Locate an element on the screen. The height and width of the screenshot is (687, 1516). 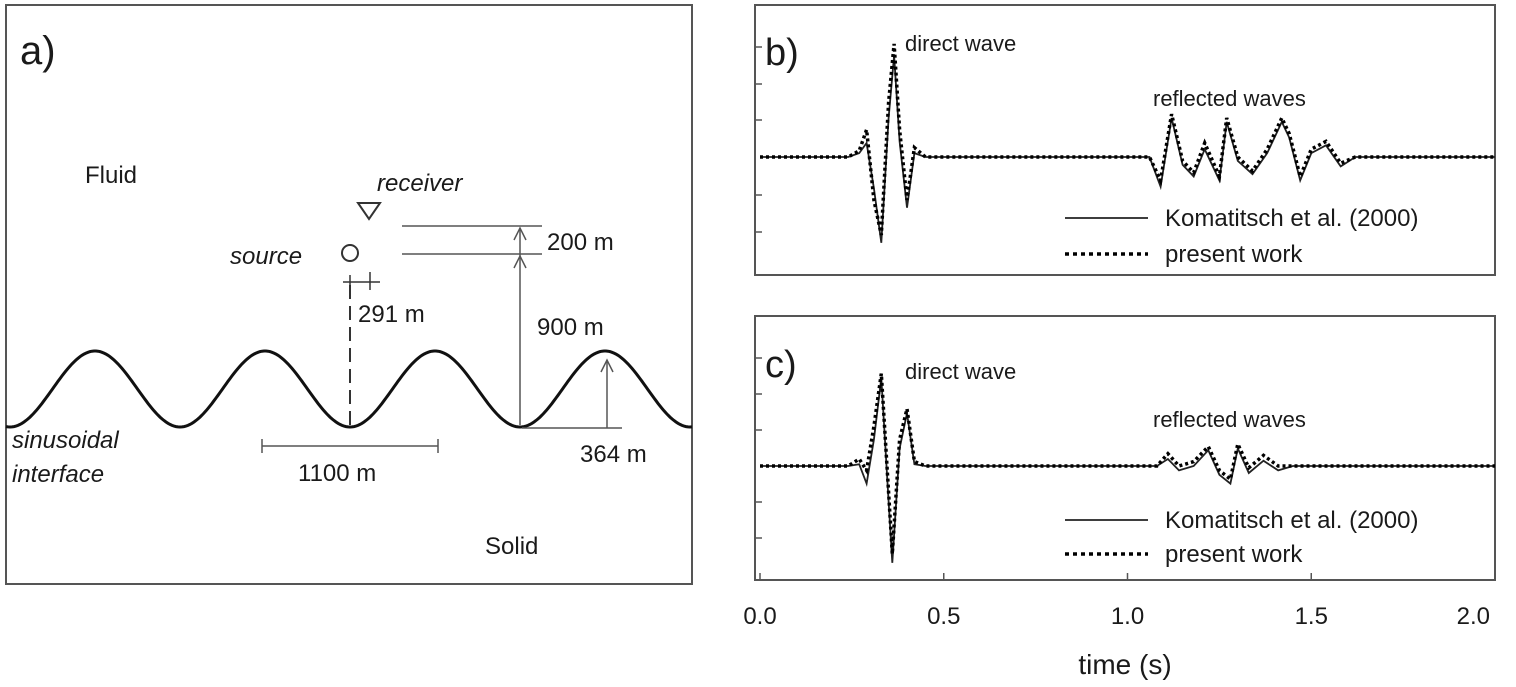
panel-b-legend-solid-label: Komatitsch et al. (2000) is located at coordinates (1291, 218).